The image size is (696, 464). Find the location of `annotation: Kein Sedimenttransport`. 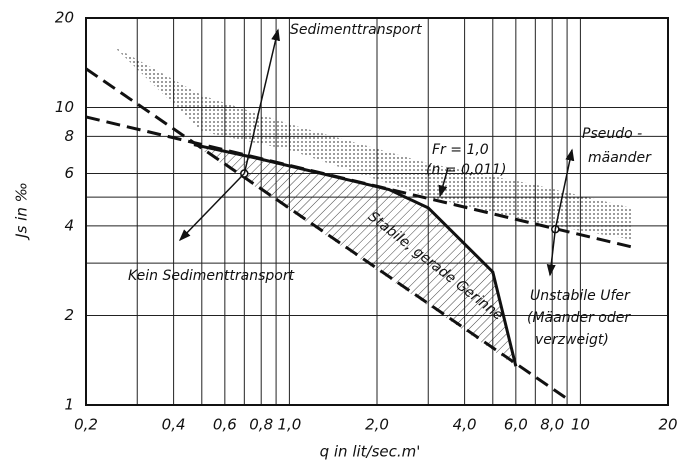

annotation: Kein Sedimenttransport is located at coordinates (211, 276).